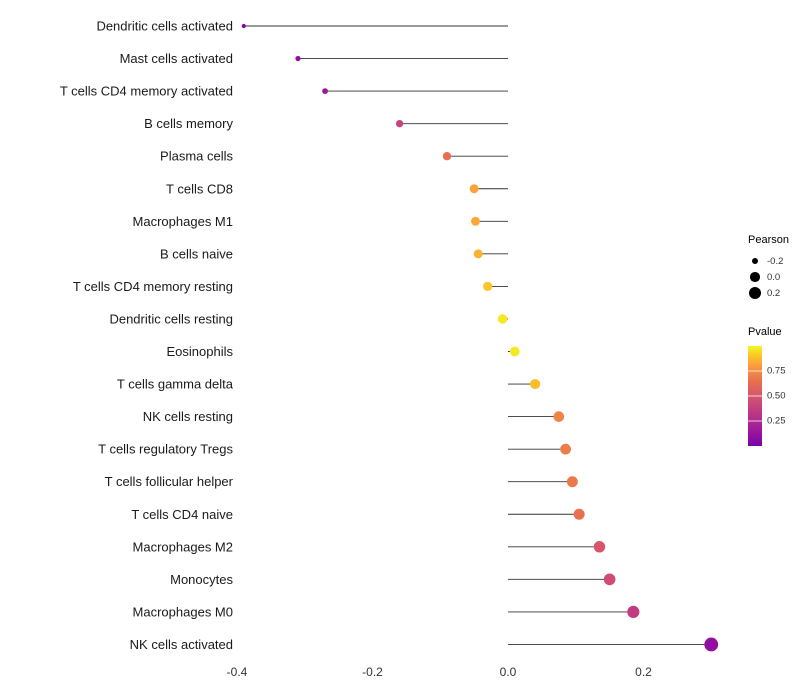  What do you see at coordinates (188, 416) in the screenshot?
I see `category-label: NK cells resting` at bounding box center [188, 416].